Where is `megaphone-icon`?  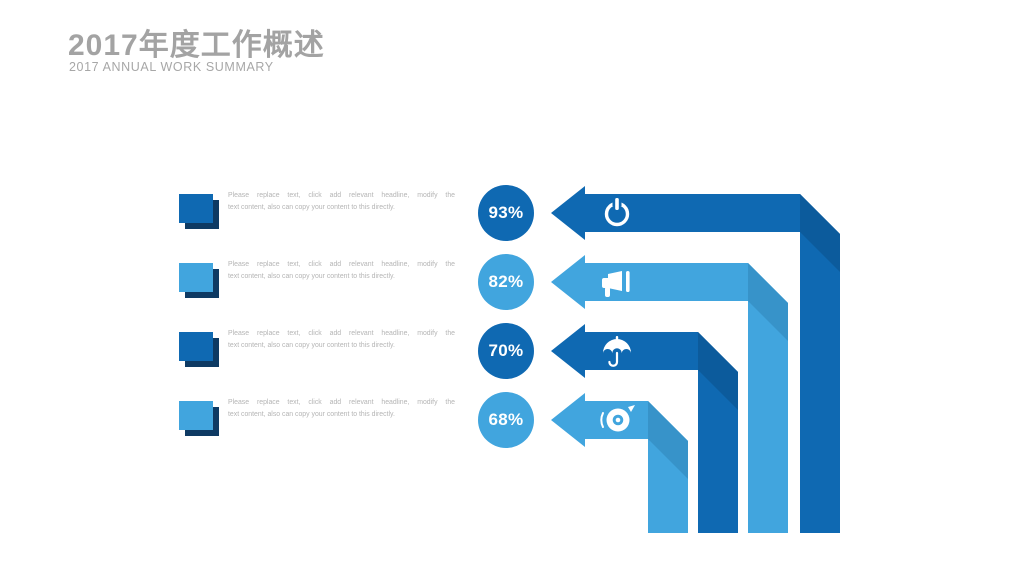
megaphone-icon is located at coordinates (616, 284).